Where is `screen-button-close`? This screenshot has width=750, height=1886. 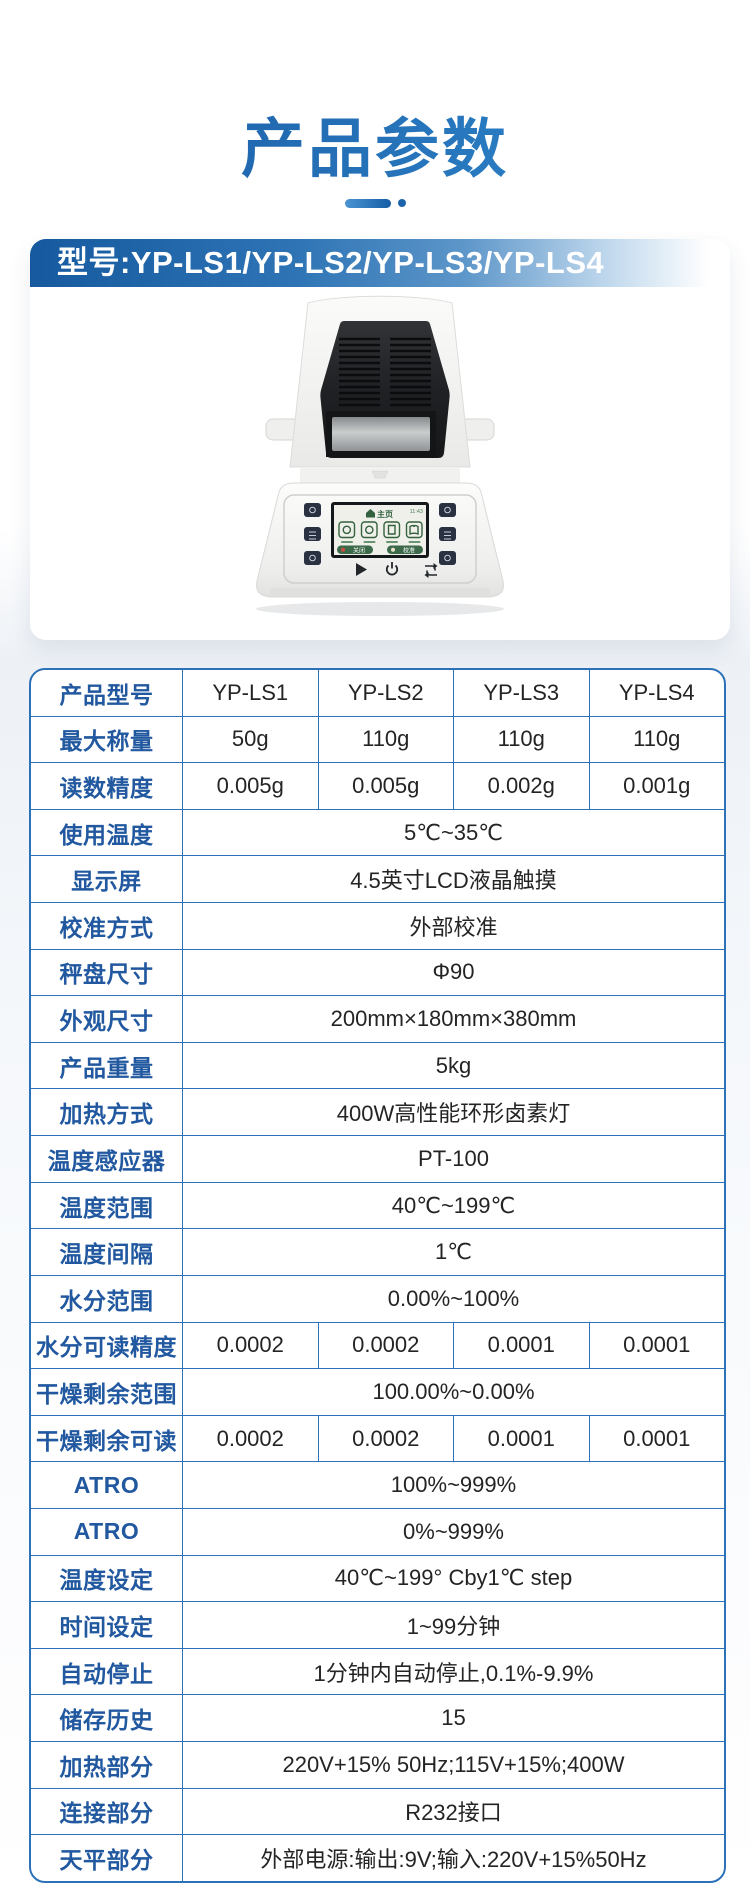
screen-button-close is located at coordinates (355, 550).